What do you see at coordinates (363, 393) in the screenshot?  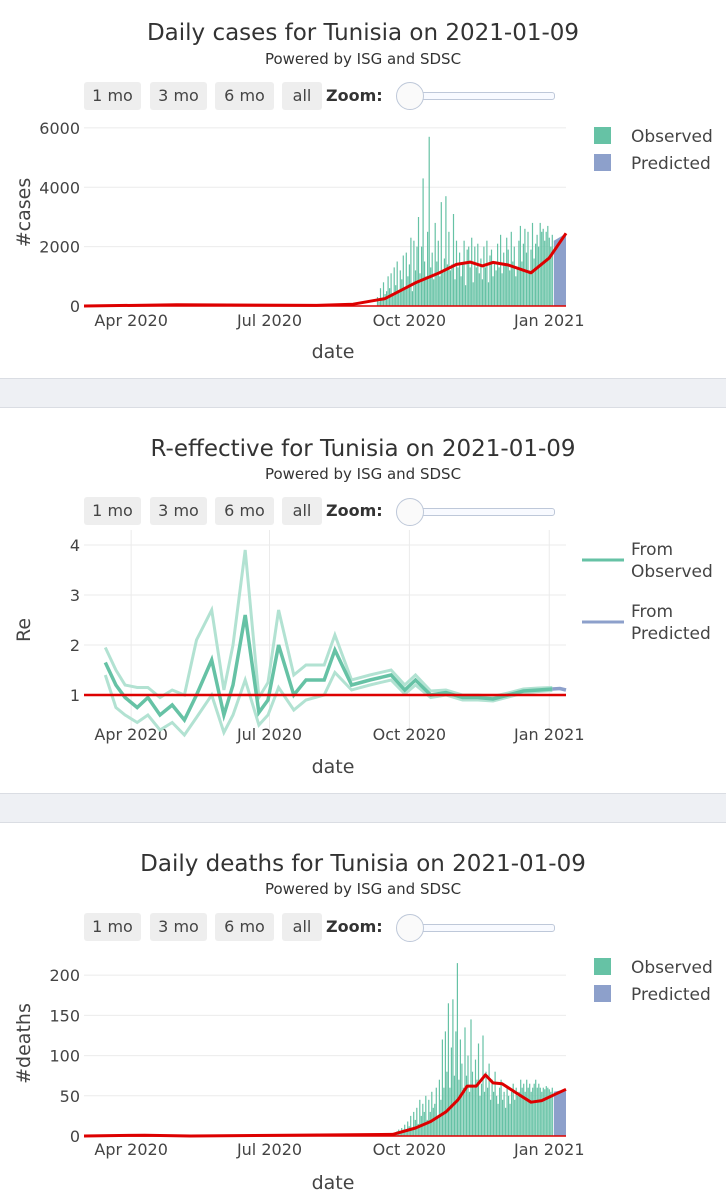 I see `panel-separator` at bounding box center [363, 393].